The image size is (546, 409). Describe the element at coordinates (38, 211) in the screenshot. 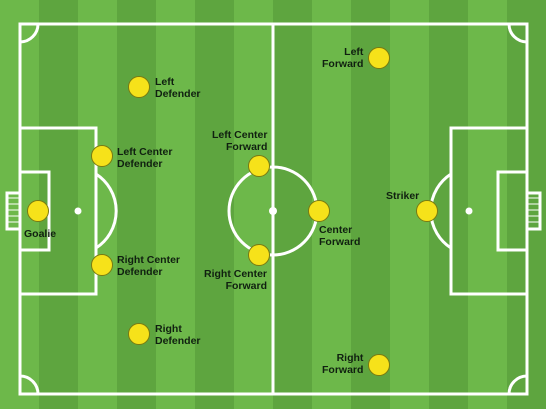

I see `player-goalie` at that location.